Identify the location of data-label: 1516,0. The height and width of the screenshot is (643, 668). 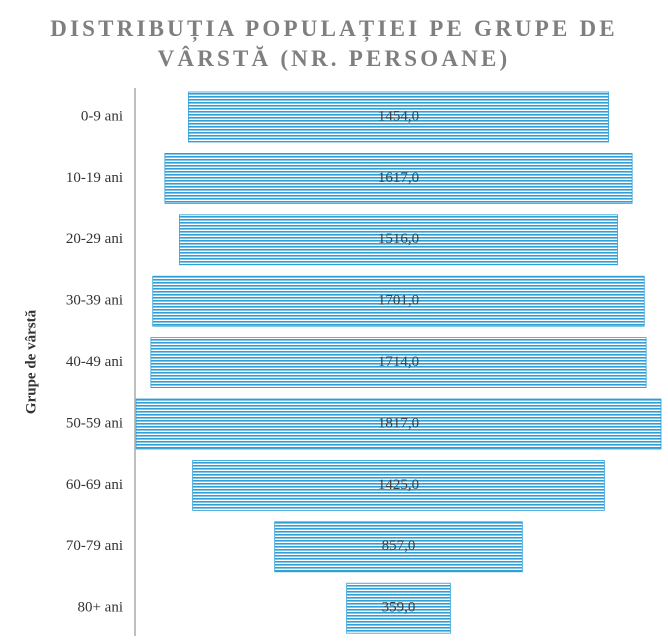
(398, 239).